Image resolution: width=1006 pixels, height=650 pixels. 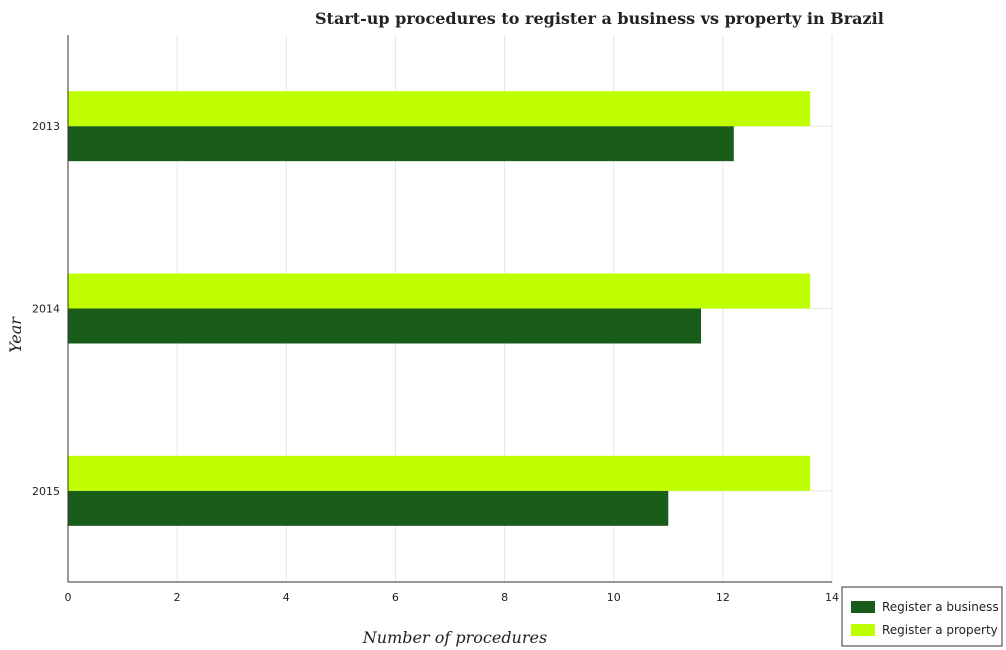 What do you see at coordinates (385, 326) in the screenshot?
I see `bar-register-a-business-2014` at bounding box center [385, 326].